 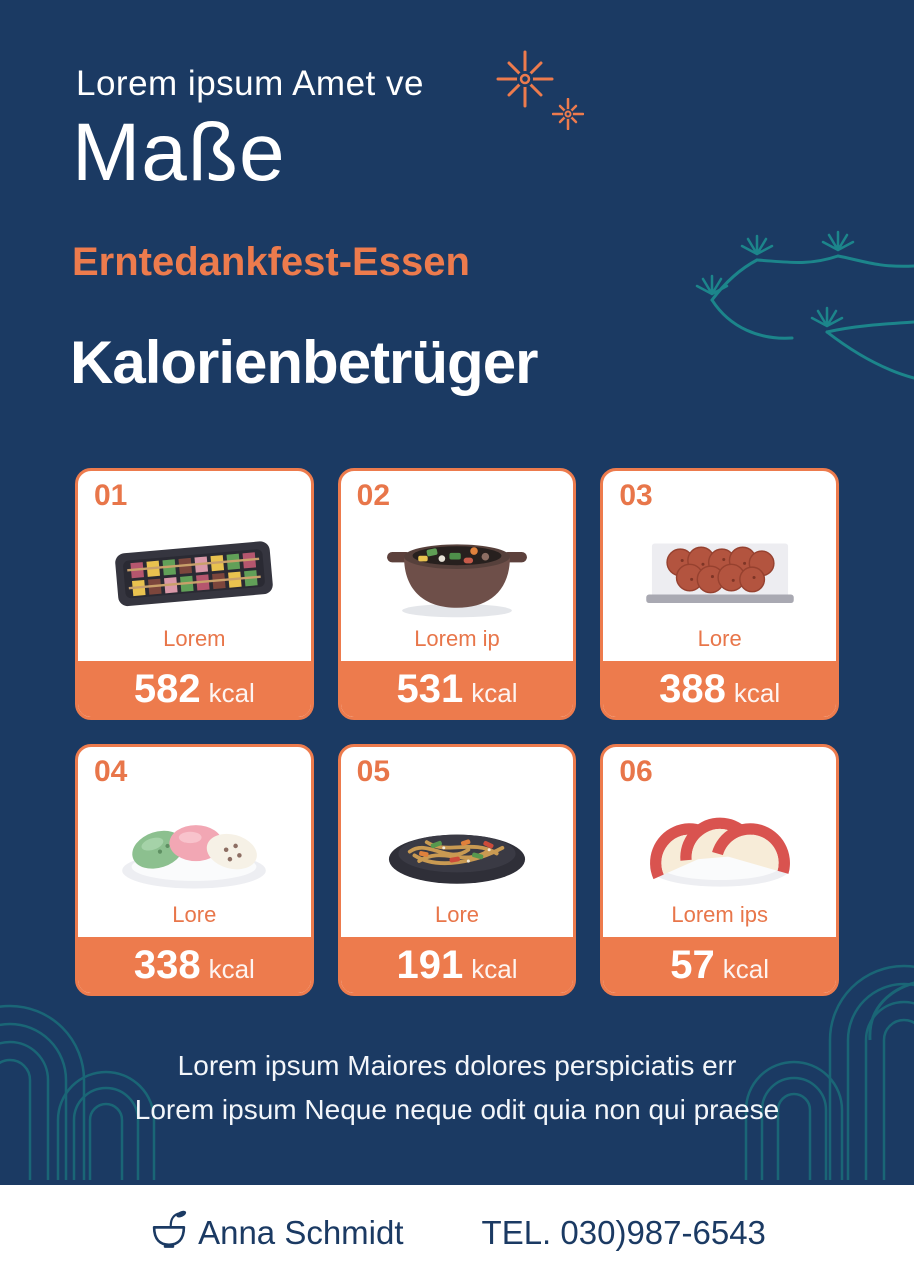 What do you see at coordinates (169, 1233) in the screenshot?
I see `bowl-icon` at bounding box center [169, 1233].